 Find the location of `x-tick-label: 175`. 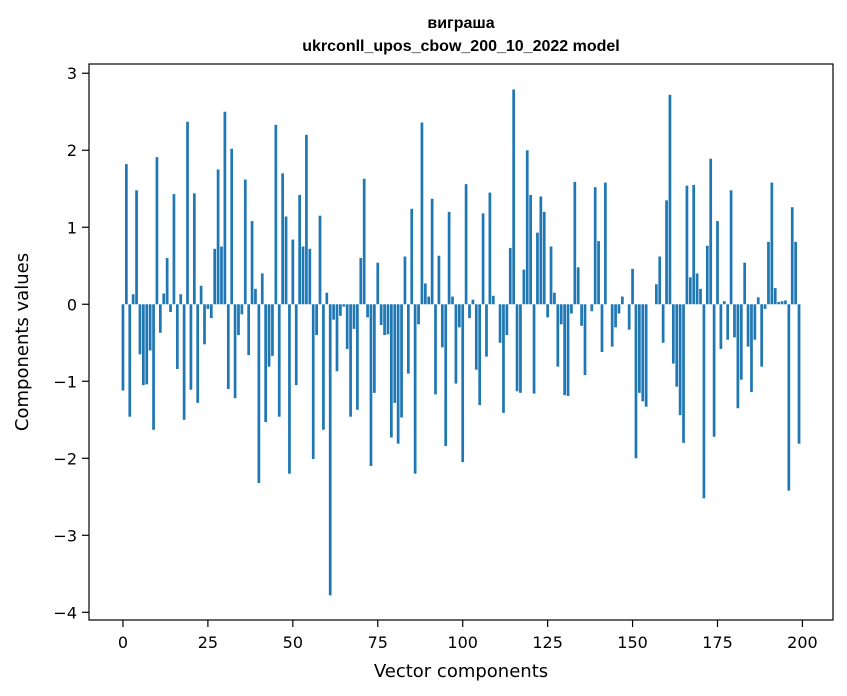

x-tick-label: 175 is located at coordinates (717, 642).